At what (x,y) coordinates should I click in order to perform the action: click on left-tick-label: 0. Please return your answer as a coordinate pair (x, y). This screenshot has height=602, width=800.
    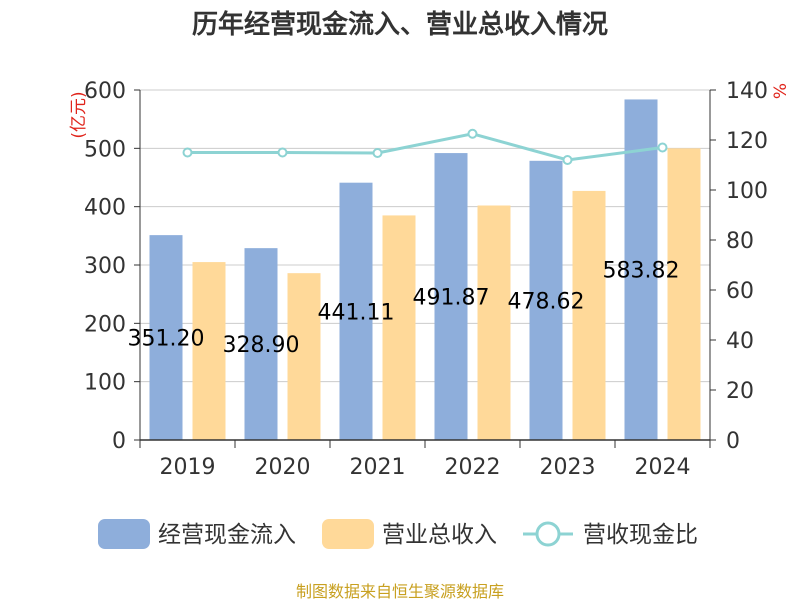
    Looking at the image, I should click on (119, 441).